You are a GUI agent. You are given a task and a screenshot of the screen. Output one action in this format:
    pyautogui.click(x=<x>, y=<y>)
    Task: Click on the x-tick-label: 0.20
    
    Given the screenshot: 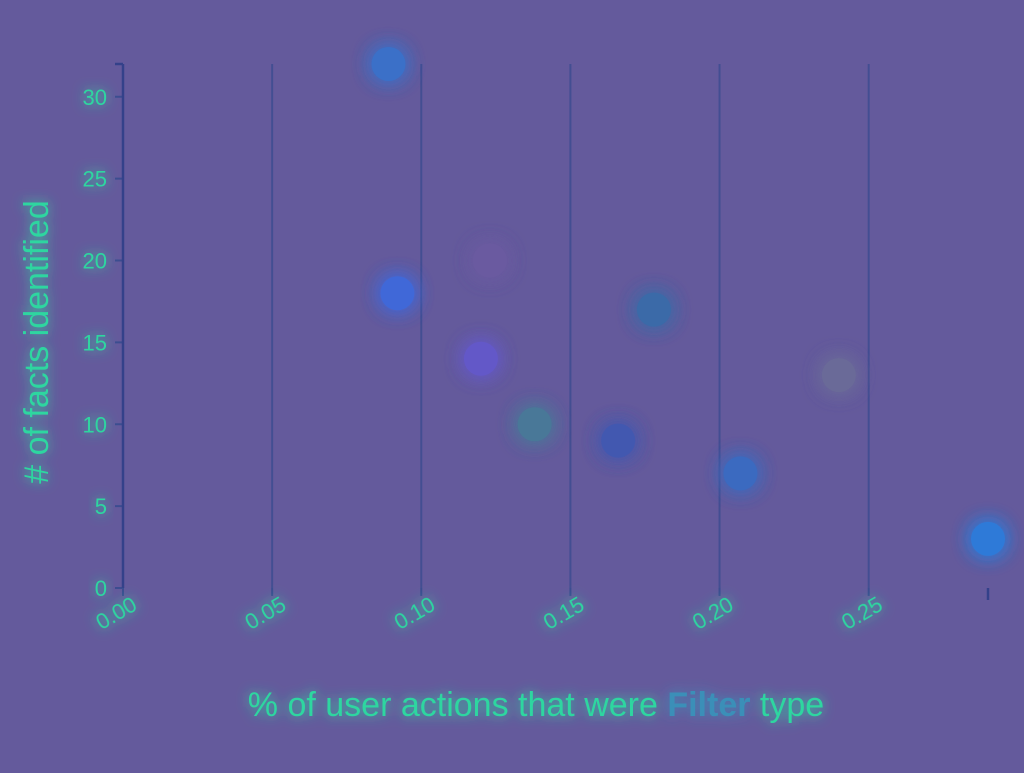 What is the action you would take?
    pyautogui.click(x=713, y=613)
    